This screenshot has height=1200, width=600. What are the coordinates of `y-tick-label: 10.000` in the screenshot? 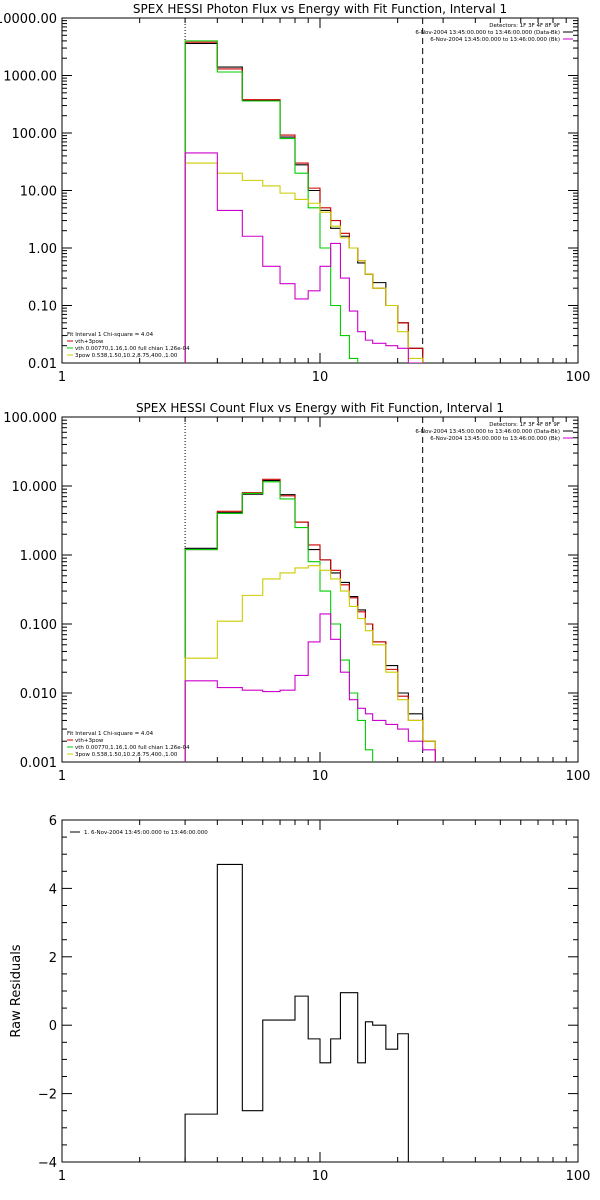 It's located at (35, 487).